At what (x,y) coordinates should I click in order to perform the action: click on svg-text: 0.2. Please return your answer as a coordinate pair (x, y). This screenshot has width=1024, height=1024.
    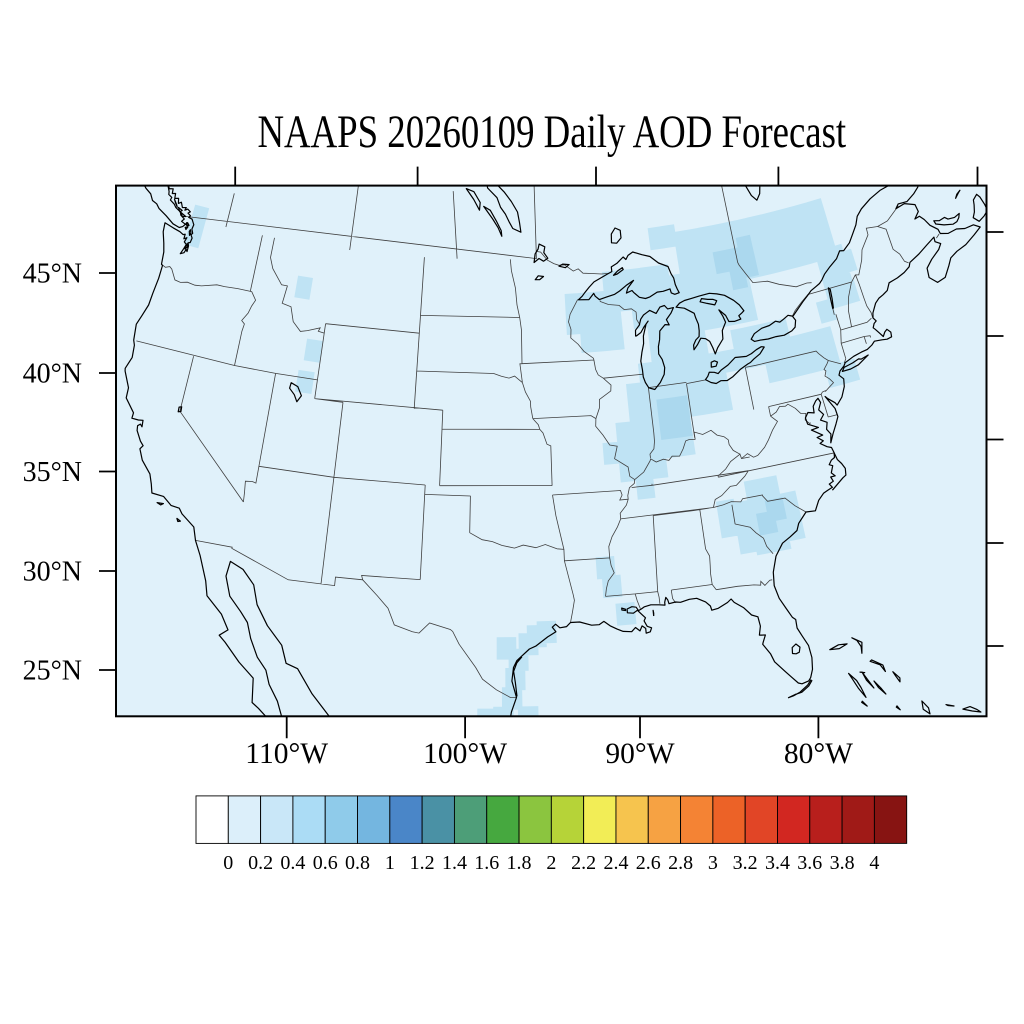
    Looking at the image, I should click on (260, 863).